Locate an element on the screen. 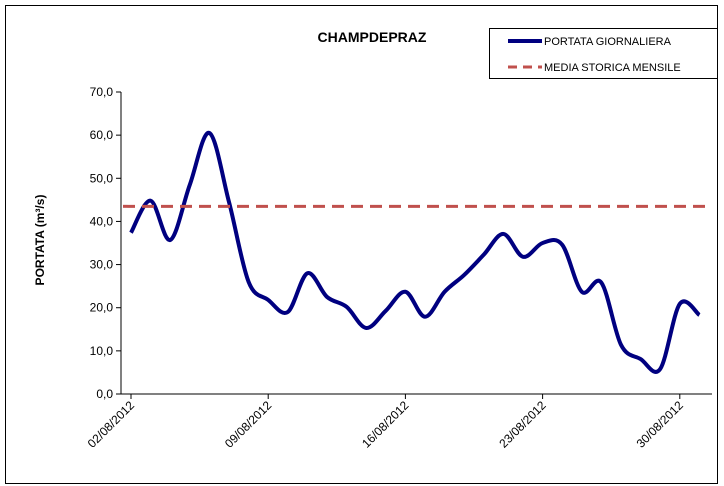  y-tick-label: 60,0 is located at coordinates (102, 135).